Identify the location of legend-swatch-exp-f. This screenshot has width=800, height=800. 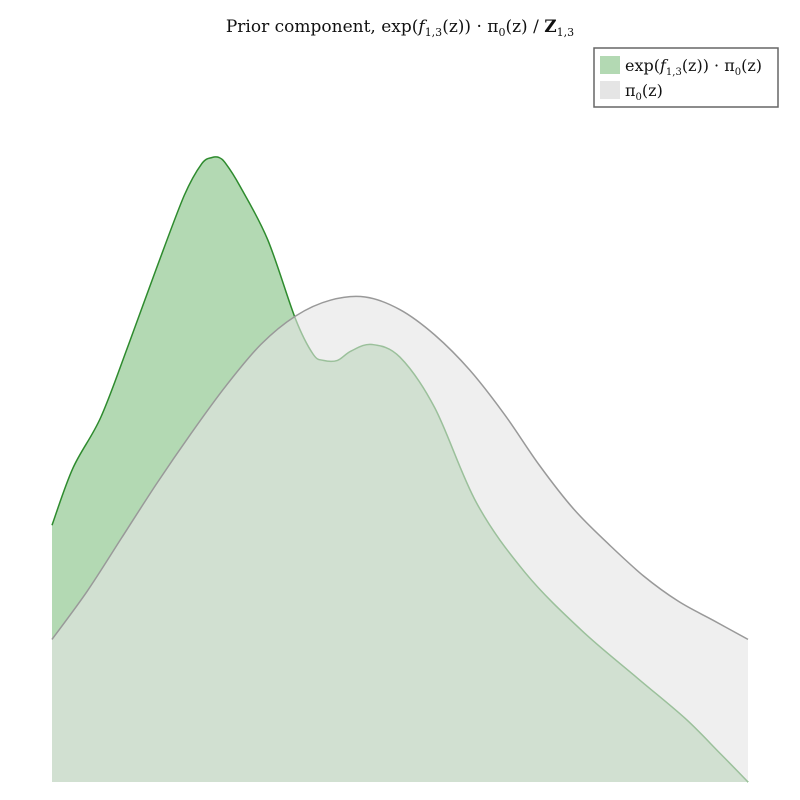
(610, 65).